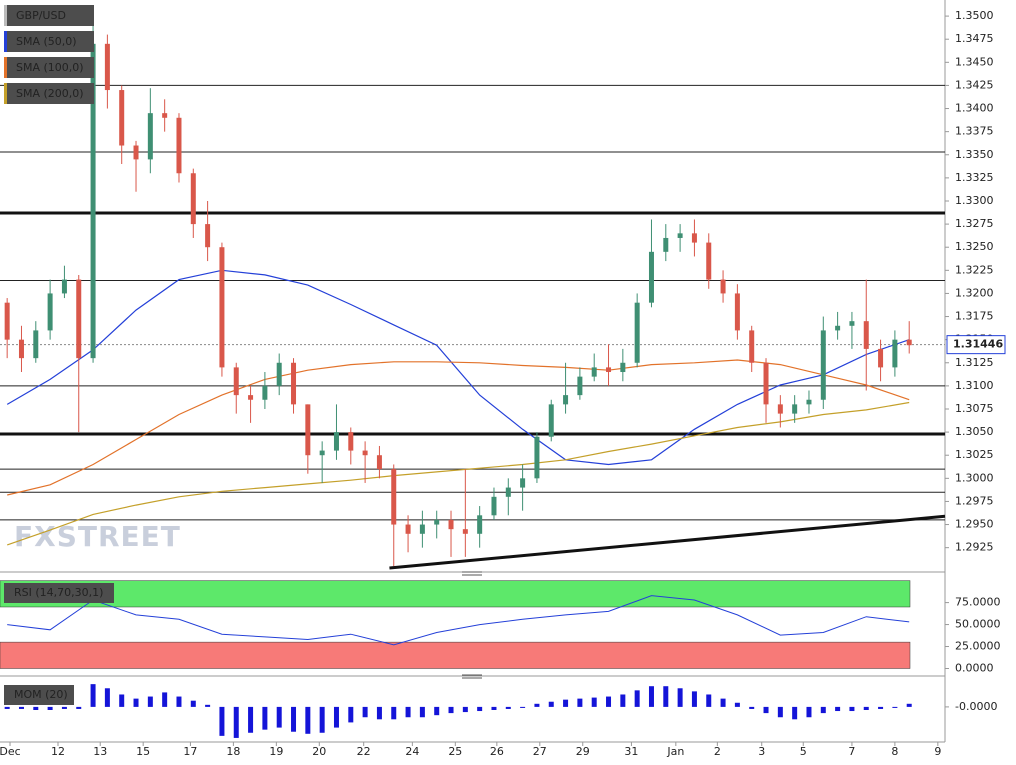 The height and width of the screenshot is (765, 1016). Describe the element at coordinates (675, 751) in the screenshot. I see `x-tick-label: Jan` at that location.